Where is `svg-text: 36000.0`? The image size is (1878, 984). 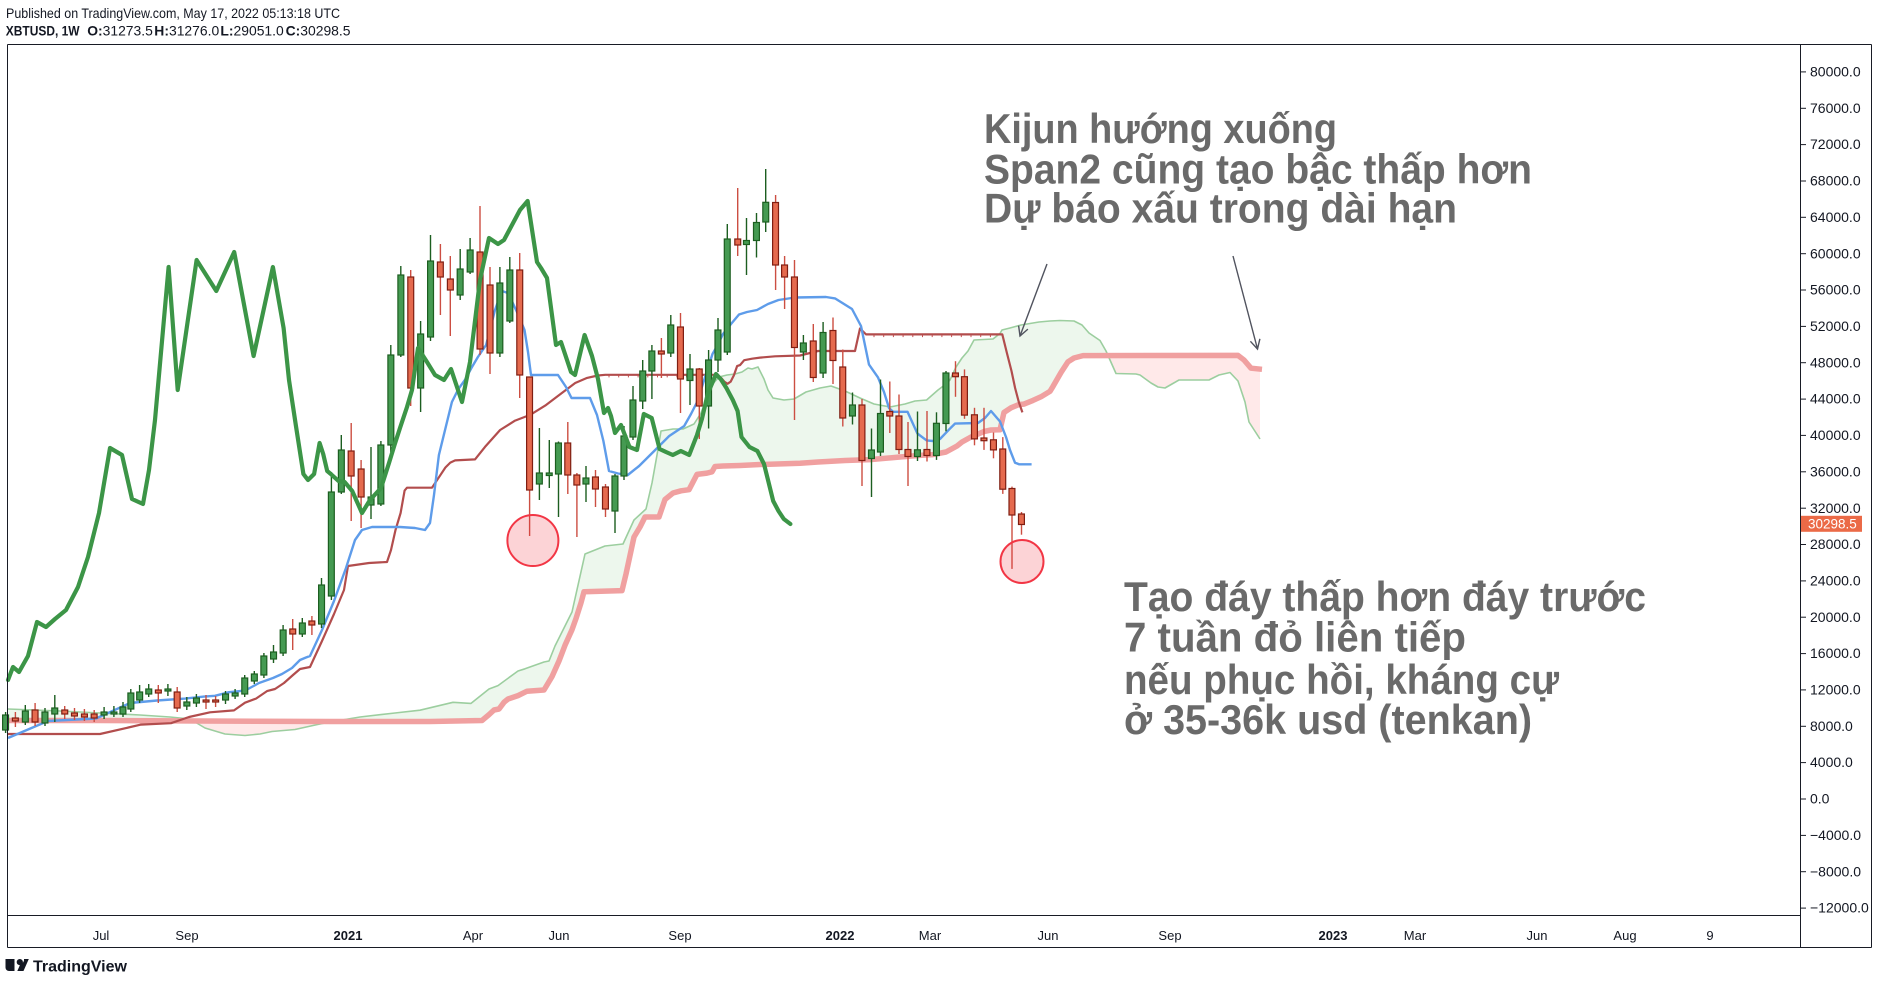
svg-text: 36000.0 is located at coordinates (1835, 471).